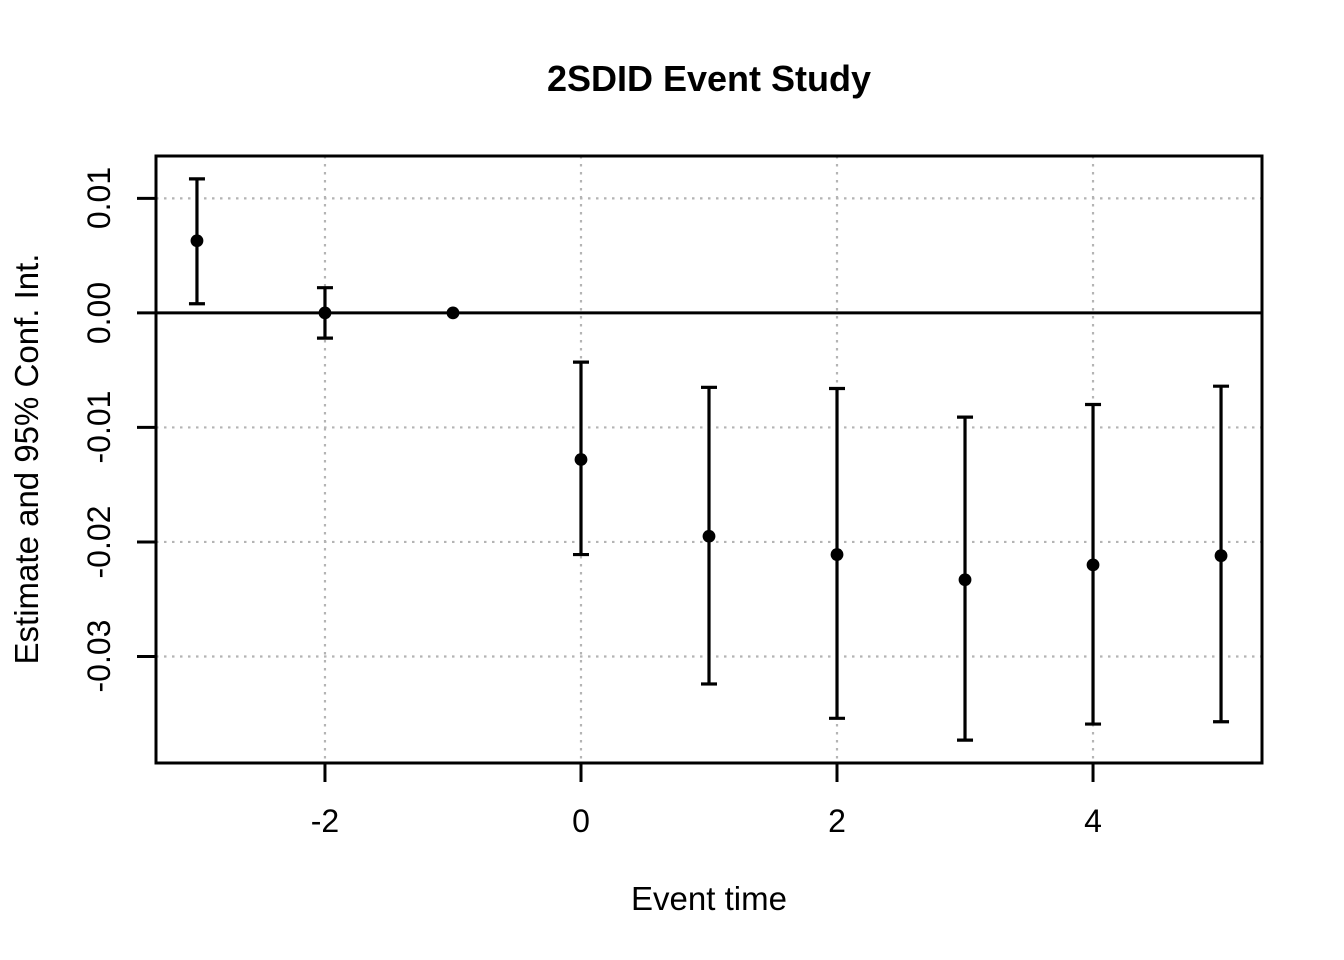 This screenshot has width=1344, height=960. What do you see at coordinates (837, 821) in the screenshot?
I see `x-tick-label: 2` at bounding box center [837, 821].